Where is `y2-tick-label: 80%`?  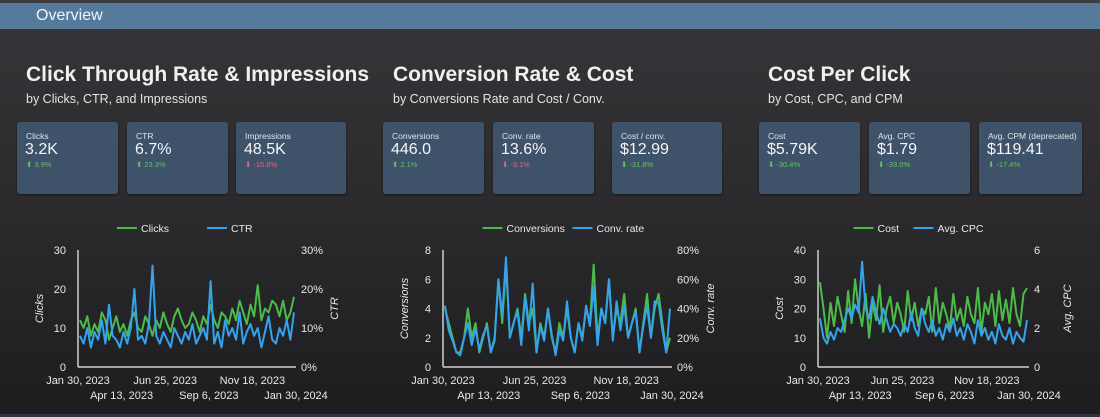 y2-tick-label: 80% is located at coordinates (688, 251).